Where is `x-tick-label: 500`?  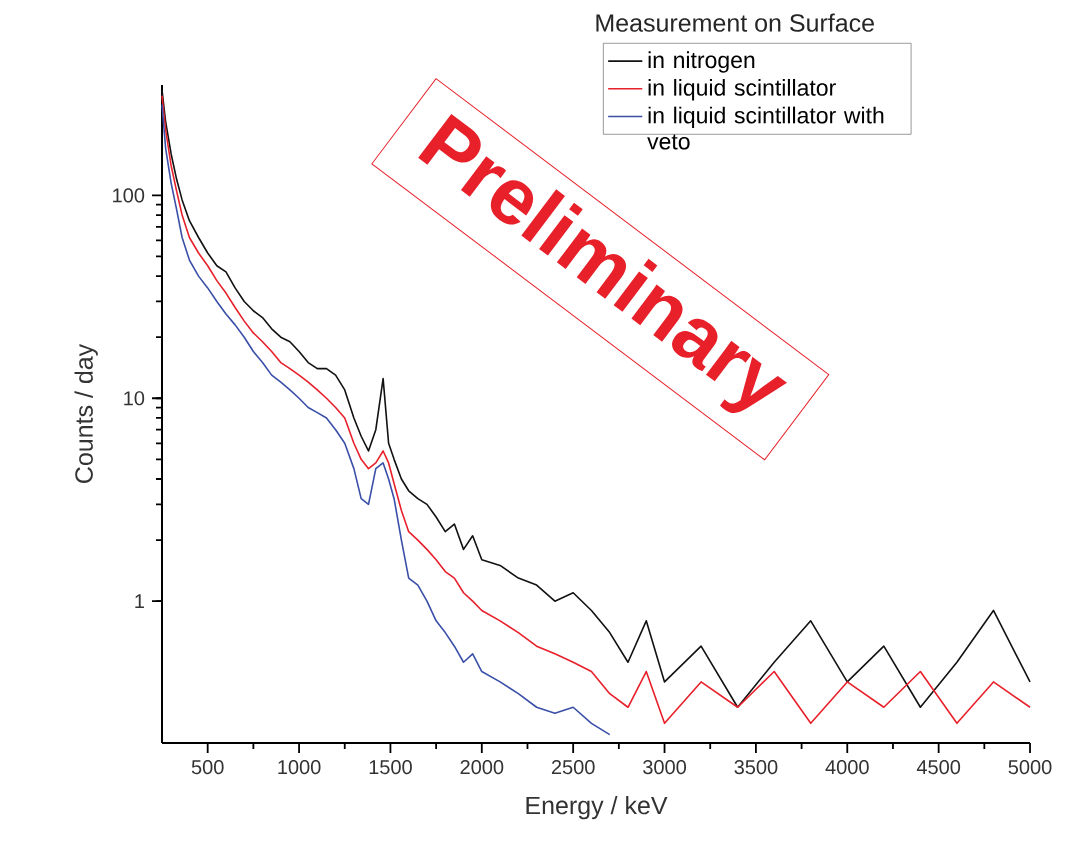 x-tick-label: 500 is located at coordinates (207, 767).